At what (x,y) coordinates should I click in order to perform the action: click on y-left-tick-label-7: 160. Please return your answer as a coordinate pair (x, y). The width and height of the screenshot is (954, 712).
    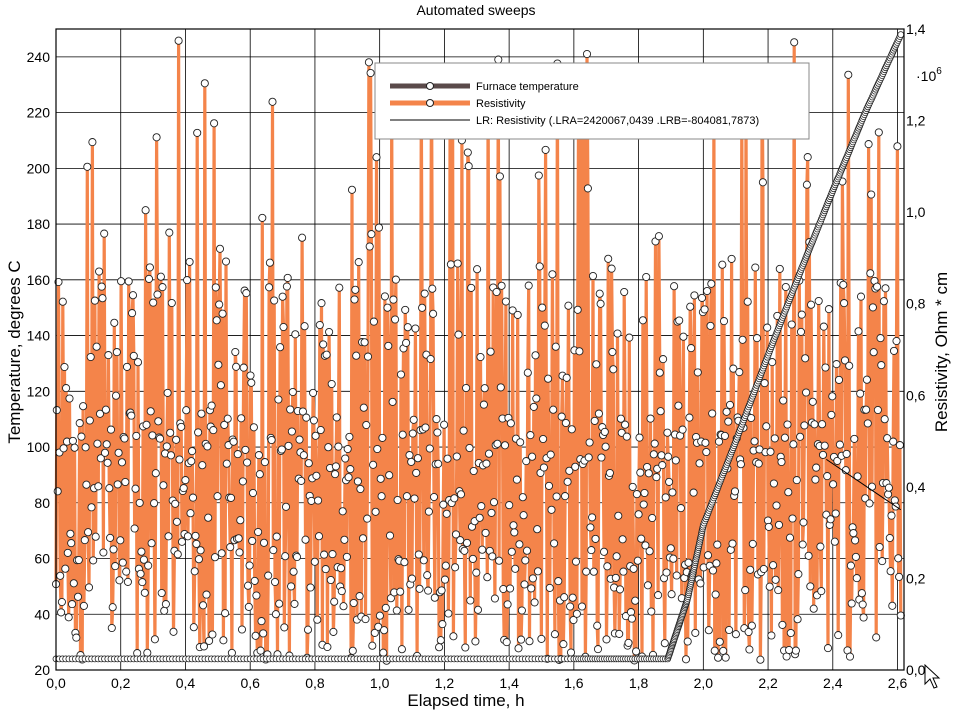
    Looking at the image, I should click on (39, 280).